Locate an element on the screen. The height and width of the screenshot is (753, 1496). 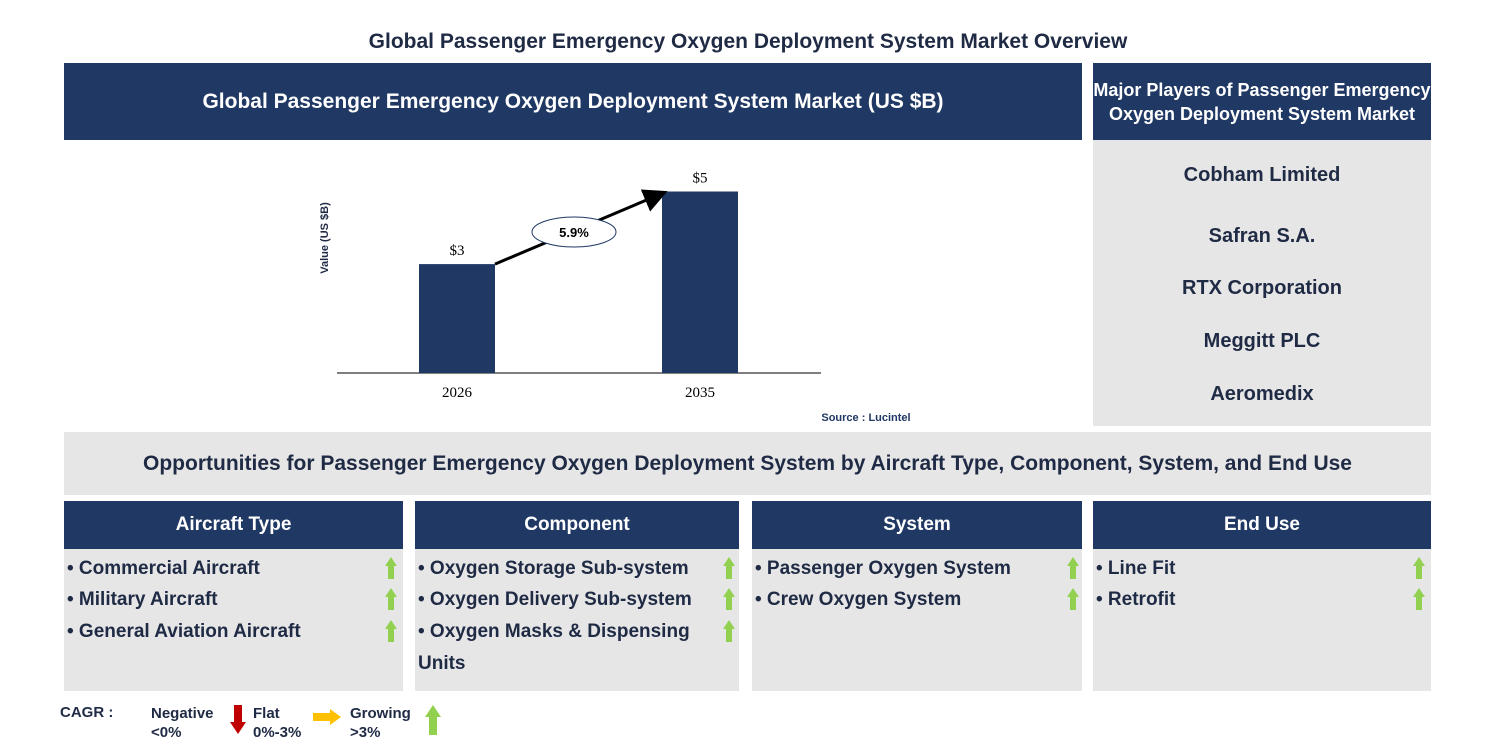
right-arrow-icon is located at coordinates (327, 717).